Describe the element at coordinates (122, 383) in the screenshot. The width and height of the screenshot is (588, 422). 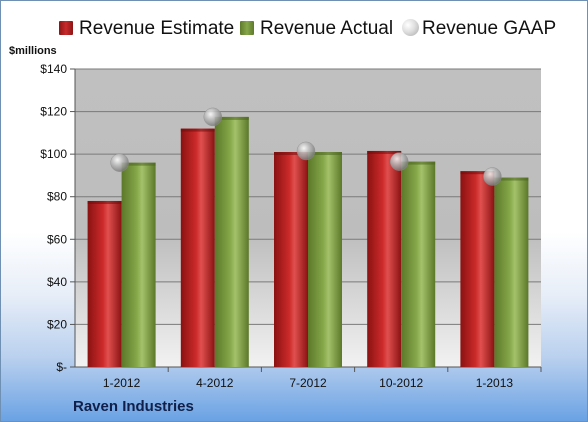
I see `x-tick-label: 1-2012` at that location.